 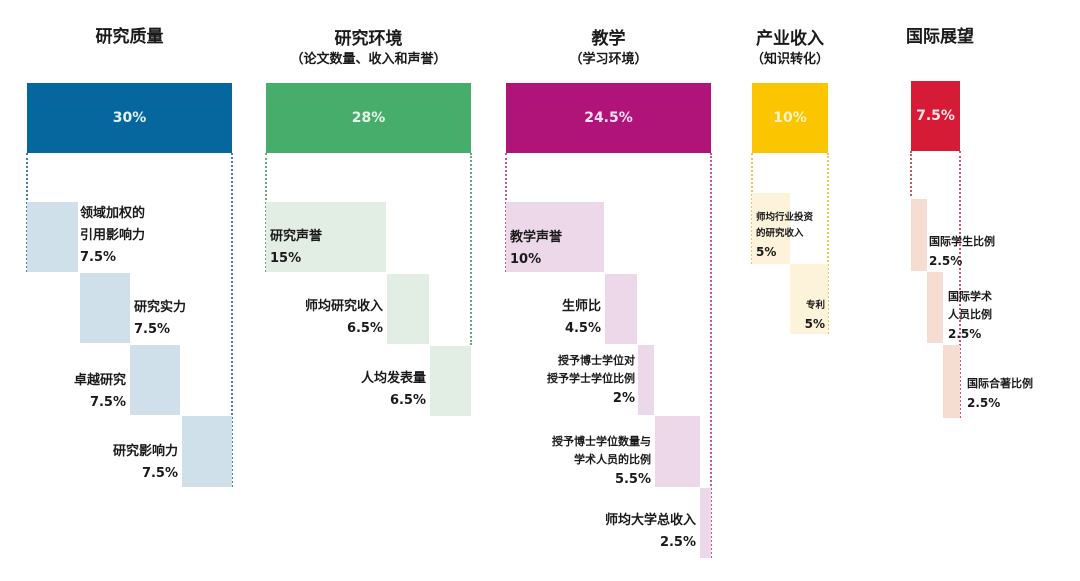 I want to click on metric-name: 生师比, so click(x=581, y=306).